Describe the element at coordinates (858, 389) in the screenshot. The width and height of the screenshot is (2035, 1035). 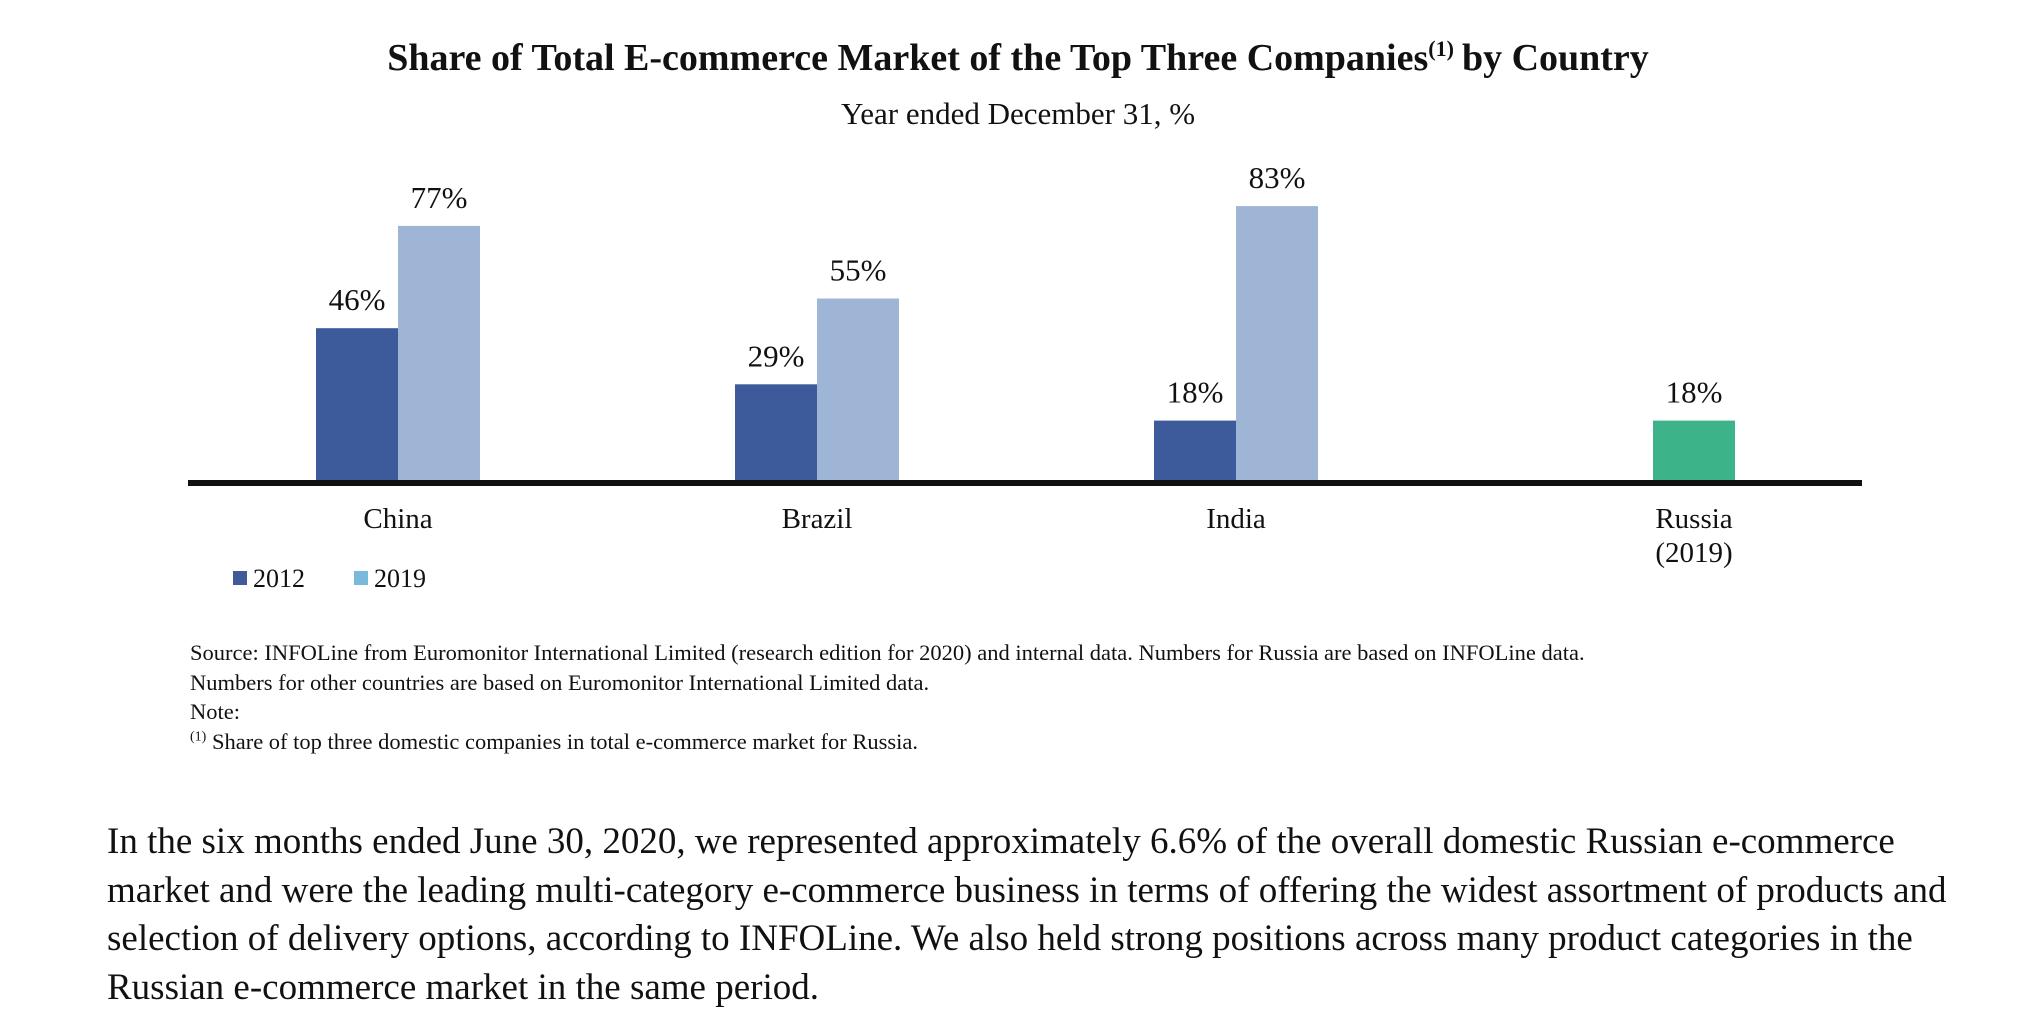
I see `bar-brazil-2019` at that location.